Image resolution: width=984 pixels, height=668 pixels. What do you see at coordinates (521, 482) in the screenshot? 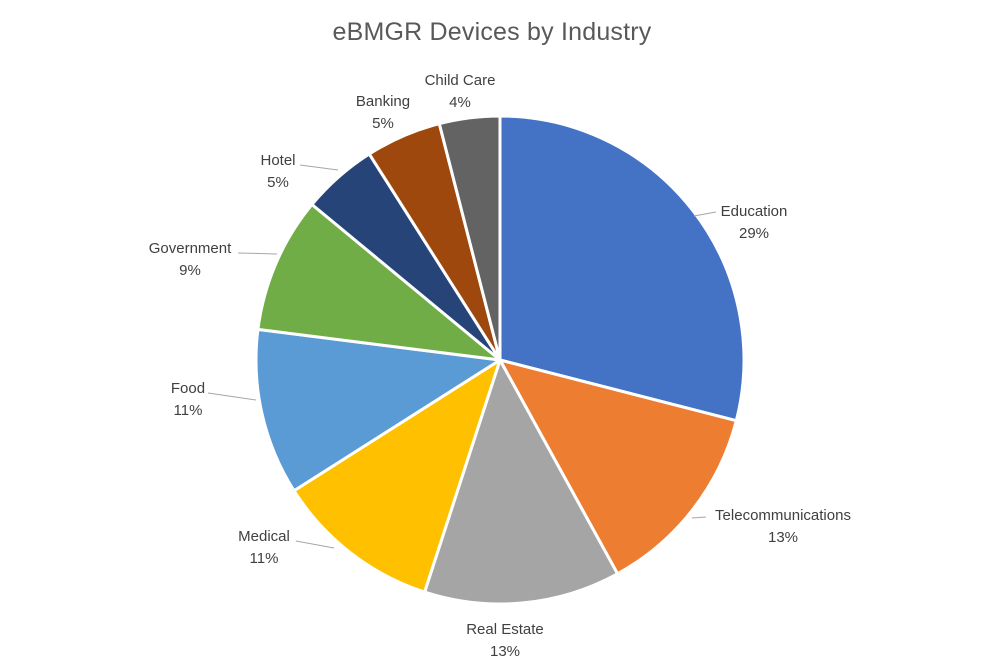
I see `pie-slice-real-estate` at bounding box center [521, 482].